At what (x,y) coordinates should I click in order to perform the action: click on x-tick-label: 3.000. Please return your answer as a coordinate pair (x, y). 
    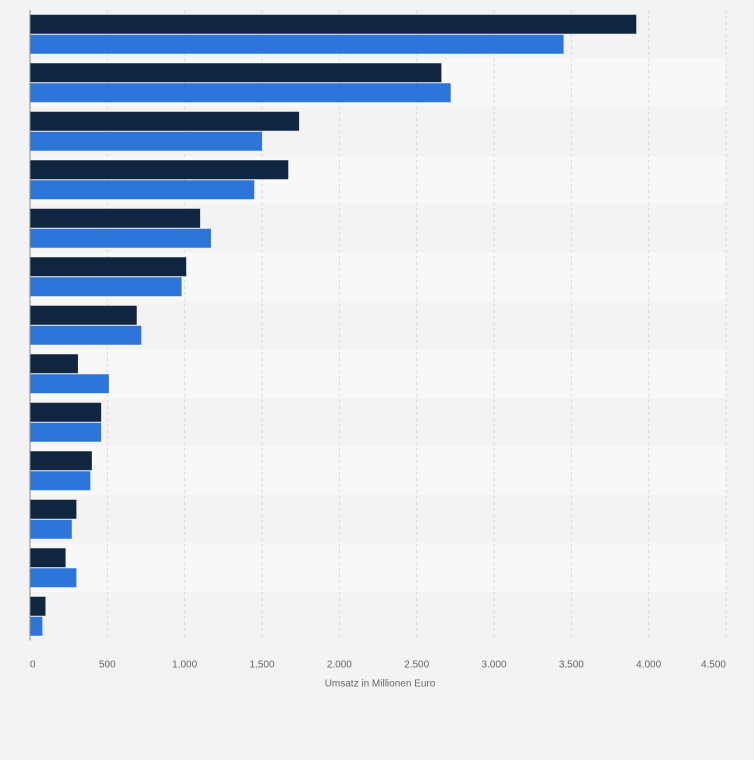
    Looking at the image, I should click on (493, 665).